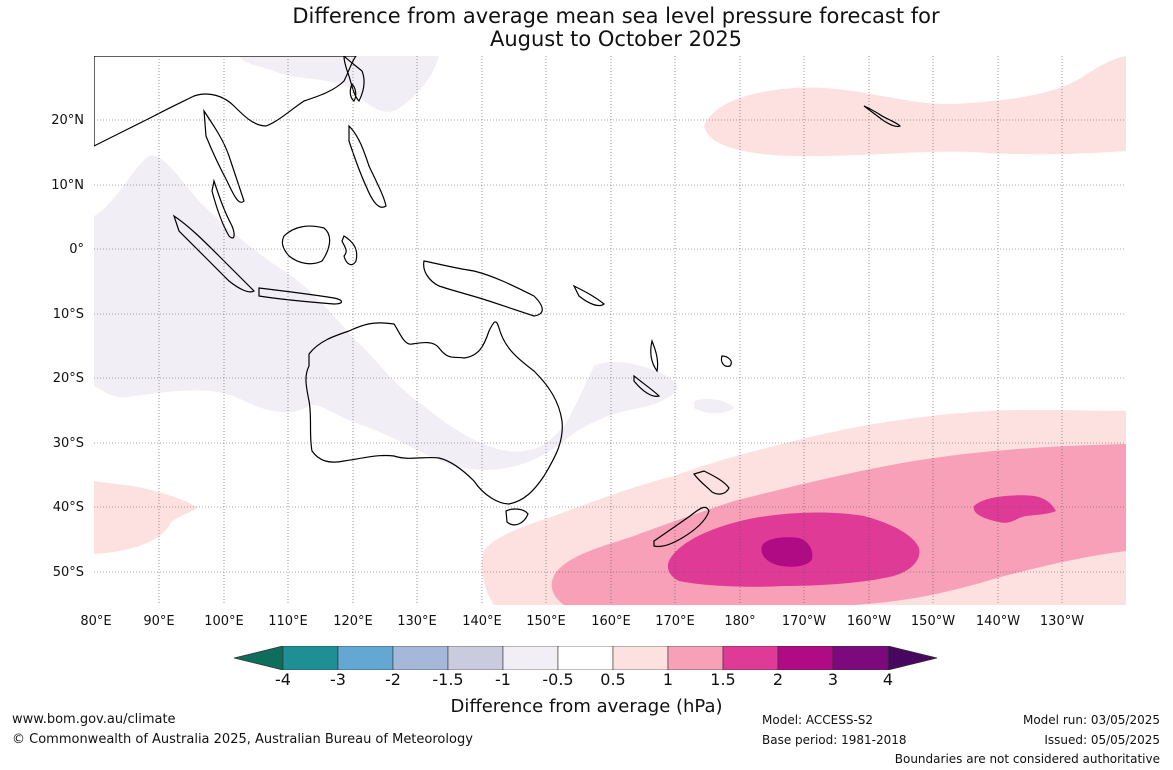 This screenshot has width=1173, height=770. I want to click on lon-label-100e: 100°E, so click(224, 621).